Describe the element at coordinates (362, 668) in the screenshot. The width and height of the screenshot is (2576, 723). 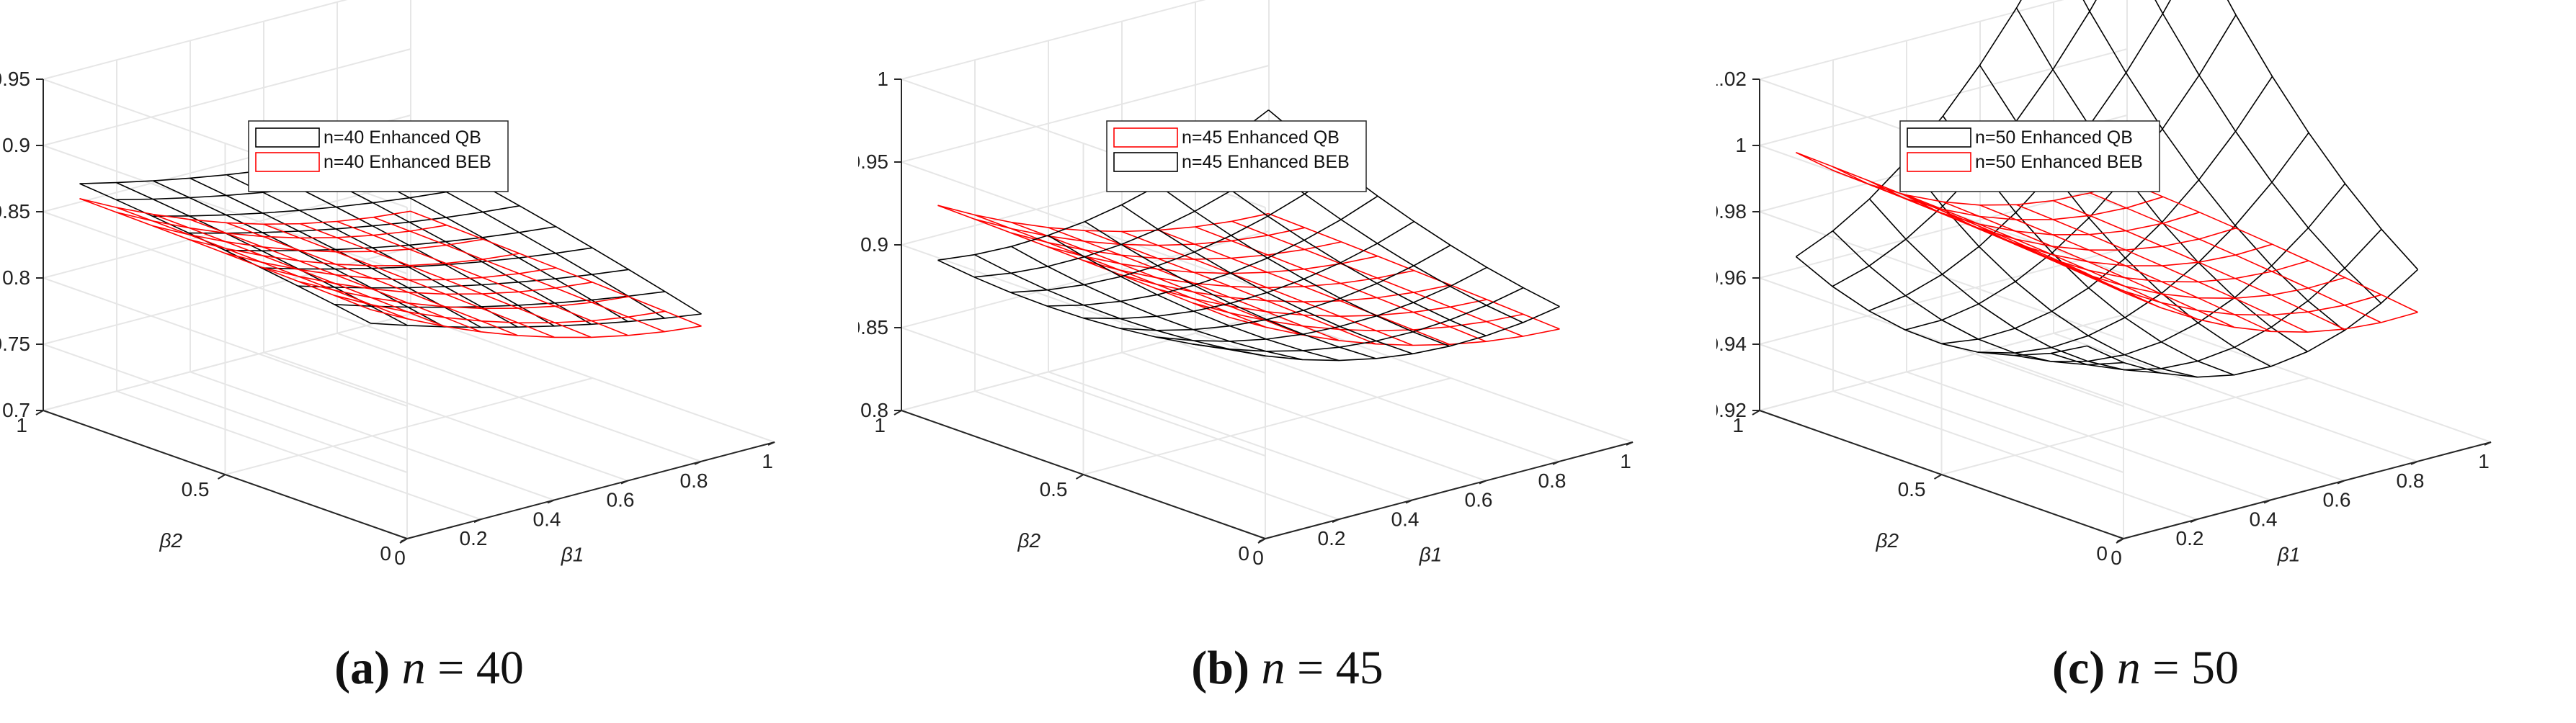
I see `caption-label: (a)` at that location.